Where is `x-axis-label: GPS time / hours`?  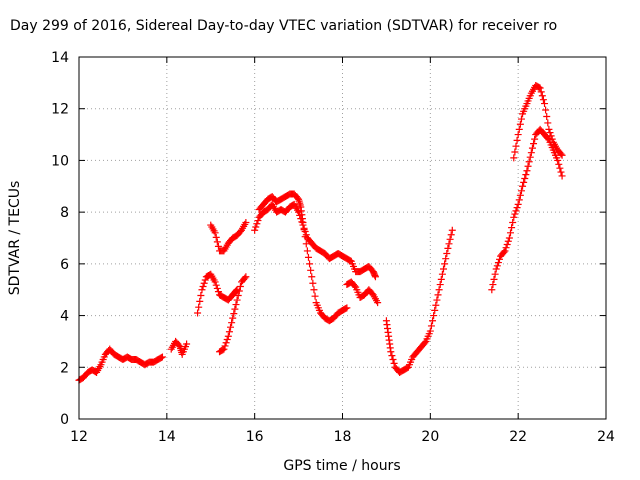 x-axis-label: GPS time / hours is located at coordinates (341, 466).